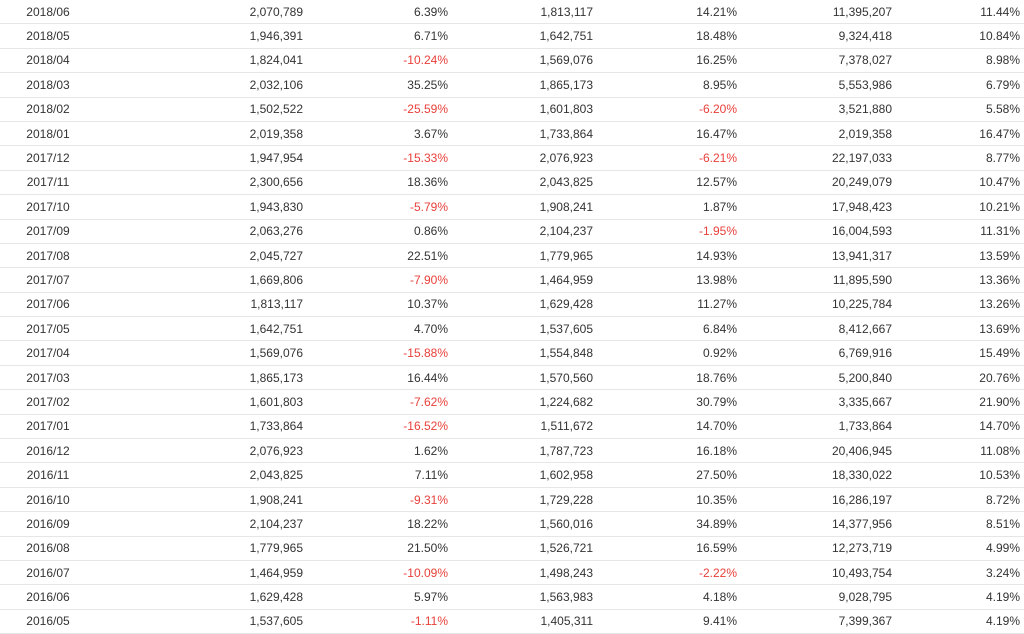 The width and height of the screenshot is (1024, 634). I want to click on change-3-cell: 15.49%, so click(958, 353).